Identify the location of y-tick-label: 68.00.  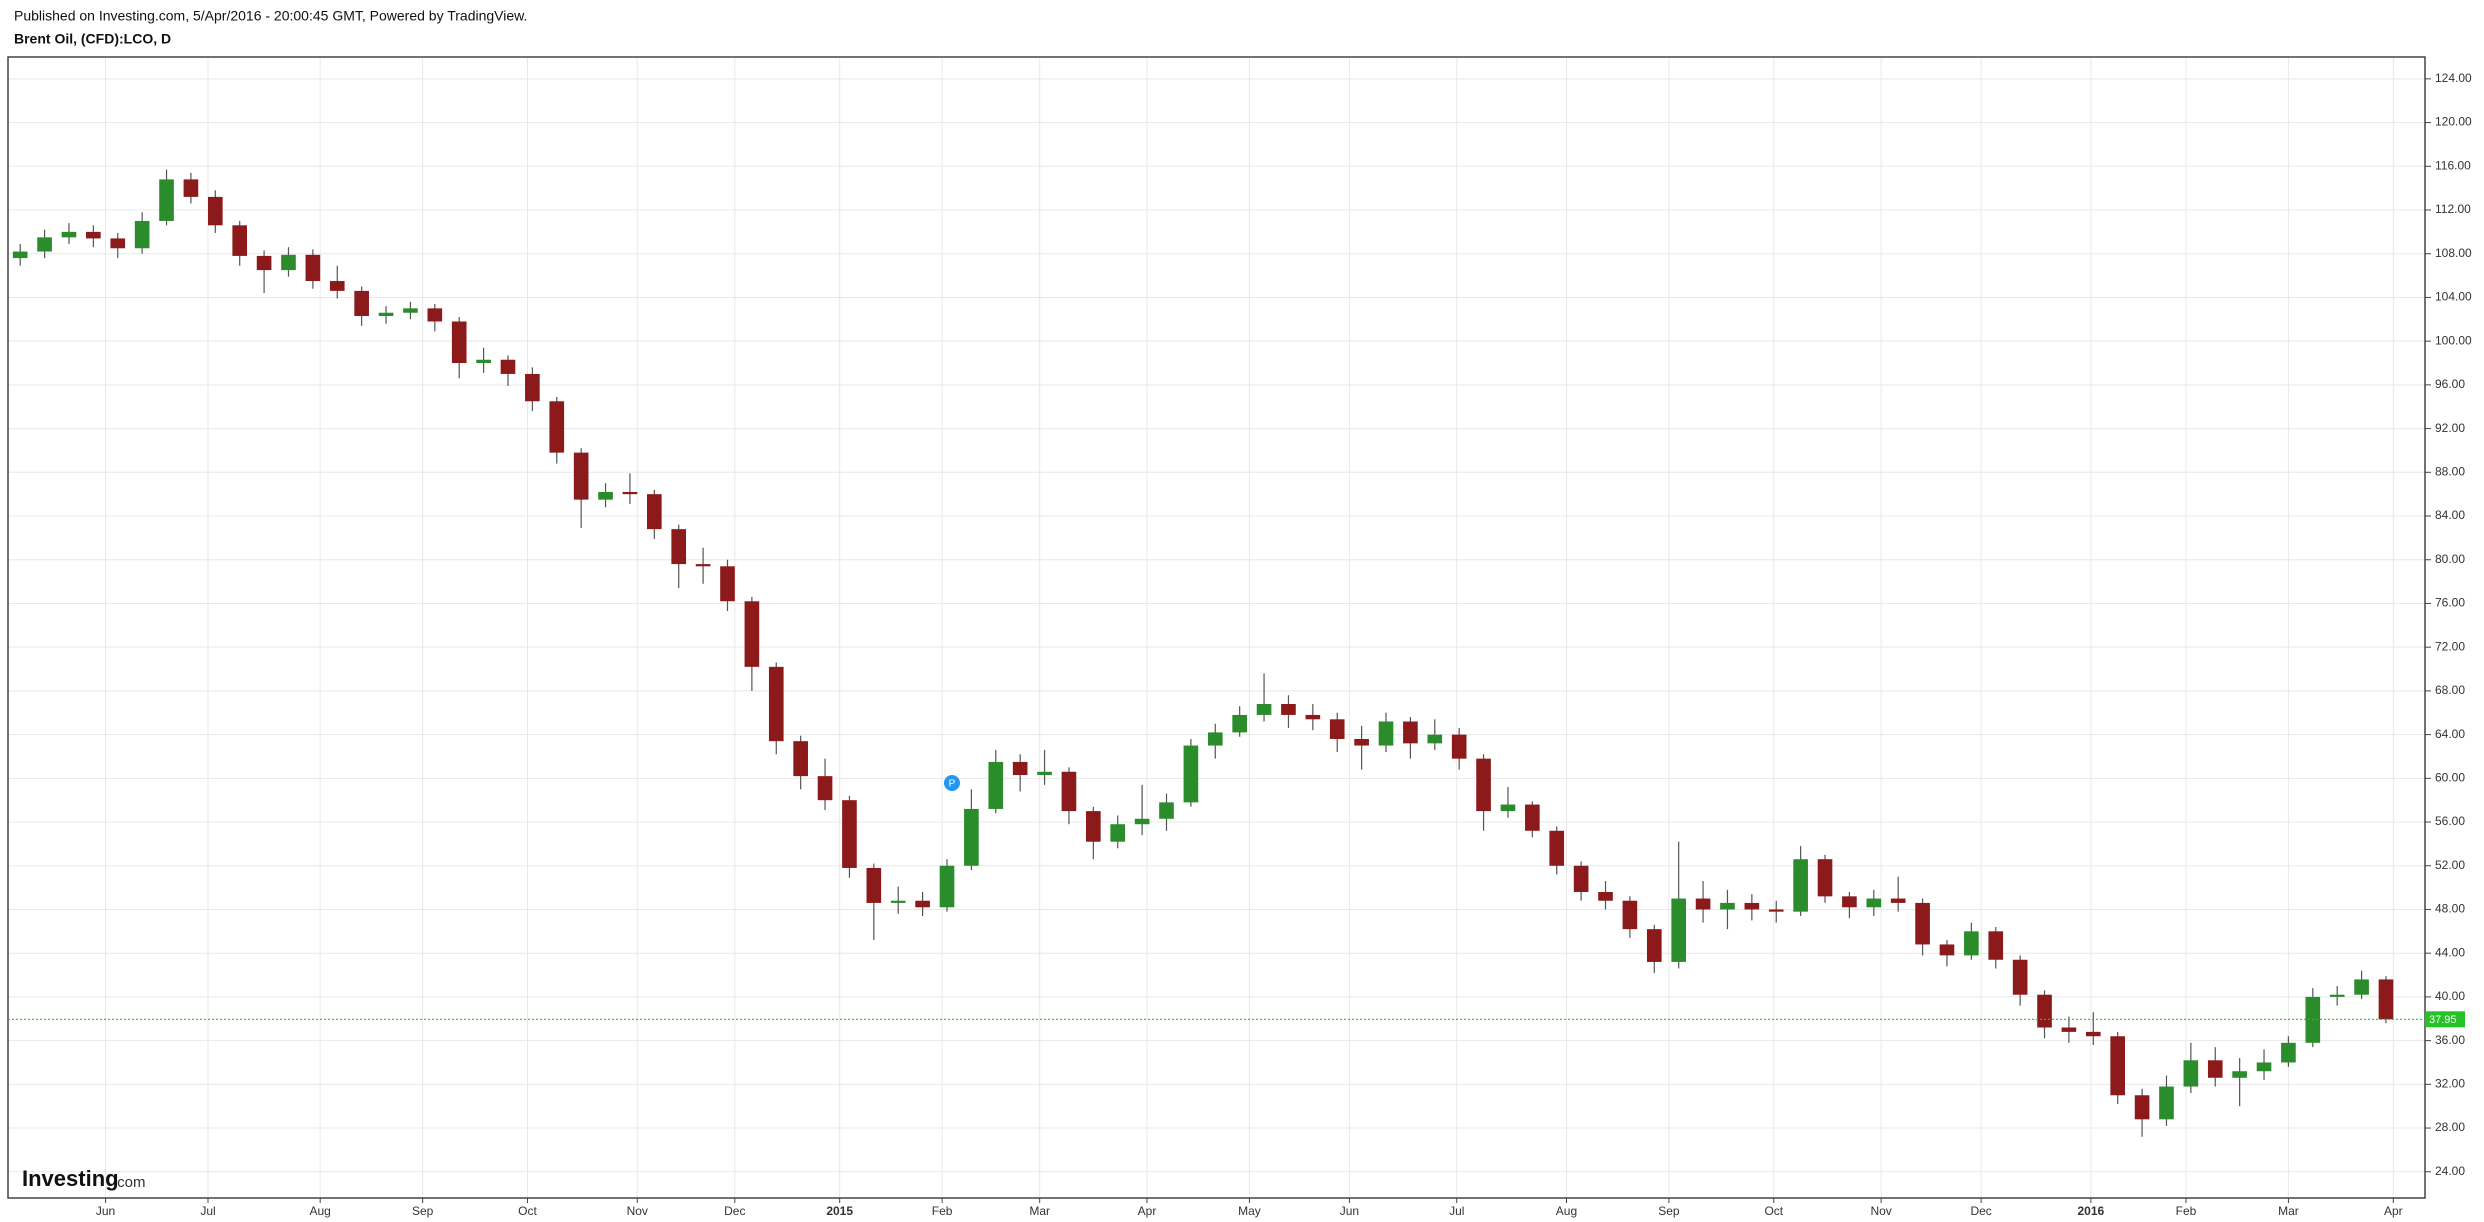
(2450, 690).